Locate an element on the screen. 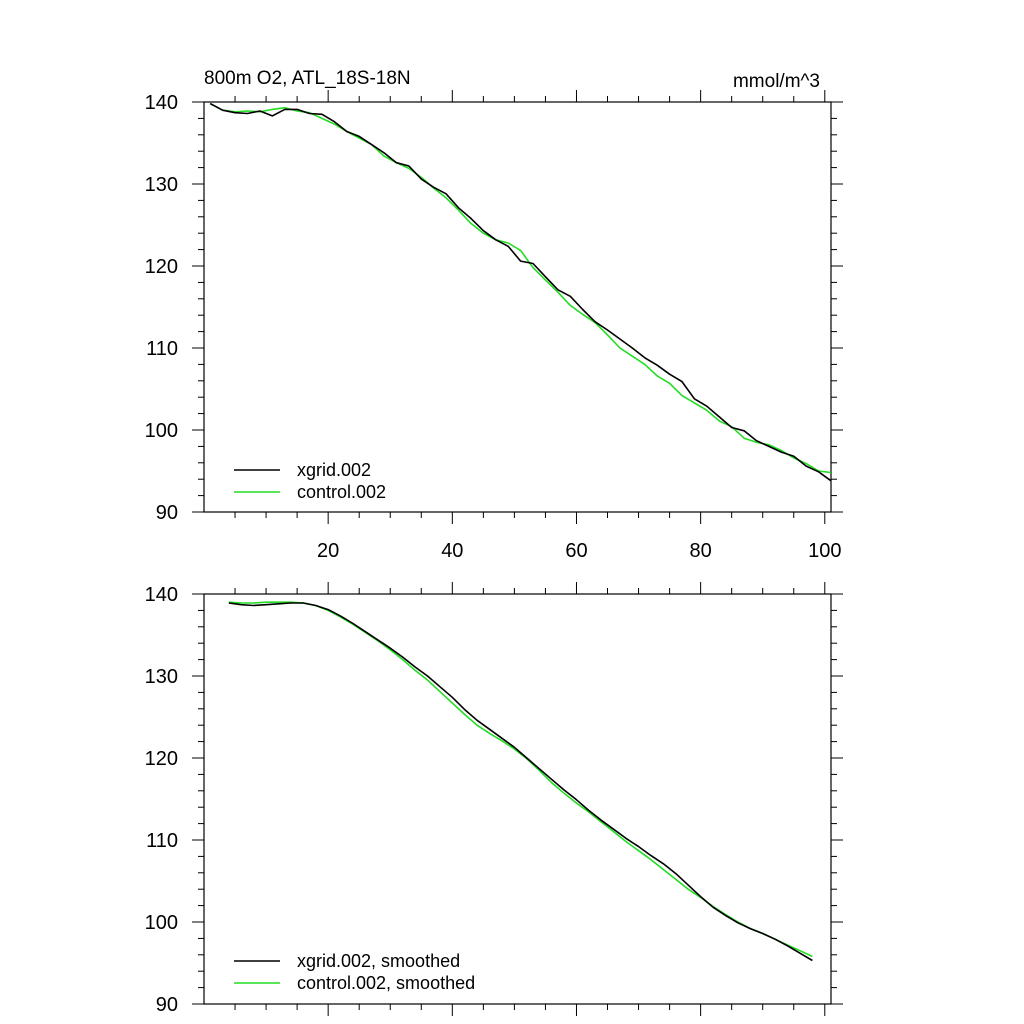 The height and width of the screenshot is (1024, 1024). legend-label-control-smoothed: control.002, smoothed is located at coordinates (386, 983).